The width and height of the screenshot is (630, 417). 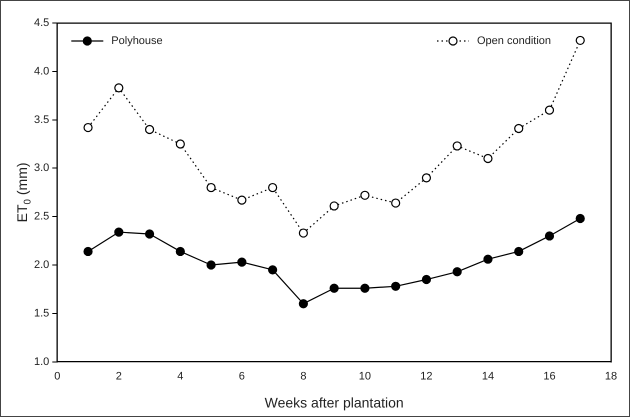 I want to click on x-tick-label: 4, so click(x=180, y=376).